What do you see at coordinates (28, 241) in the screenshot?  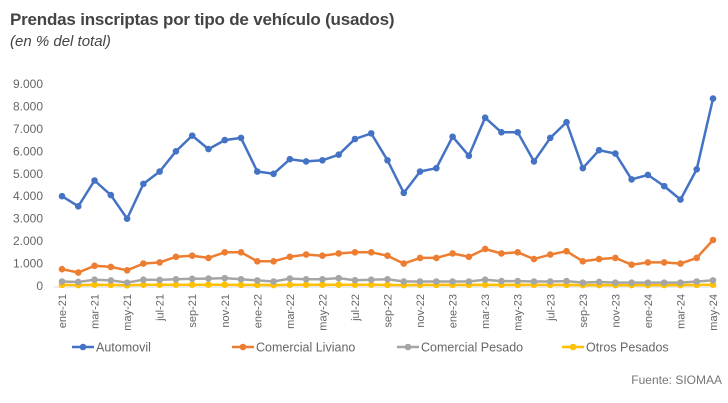 I see `y-tick-label: 2.000` at bounding box center [28, 241].